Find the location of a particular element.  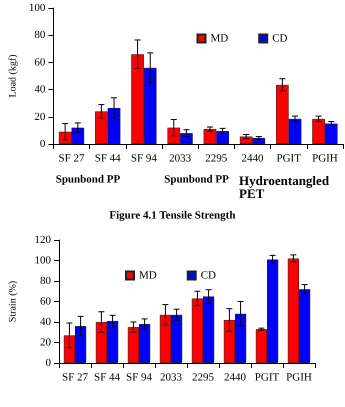

y-axis-title: Load (kgf) is located at coordinates (13, 76).